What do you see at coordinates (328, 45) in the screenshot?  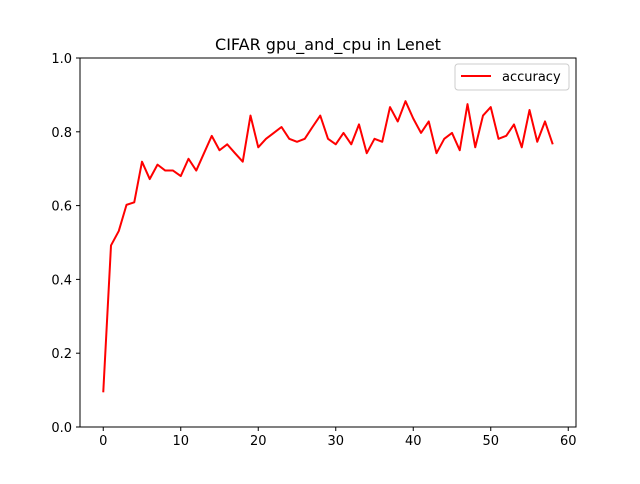 I see `chart-title: CIFAR gpu_and_cpu in Lenet` at bounding box center [328, 45].